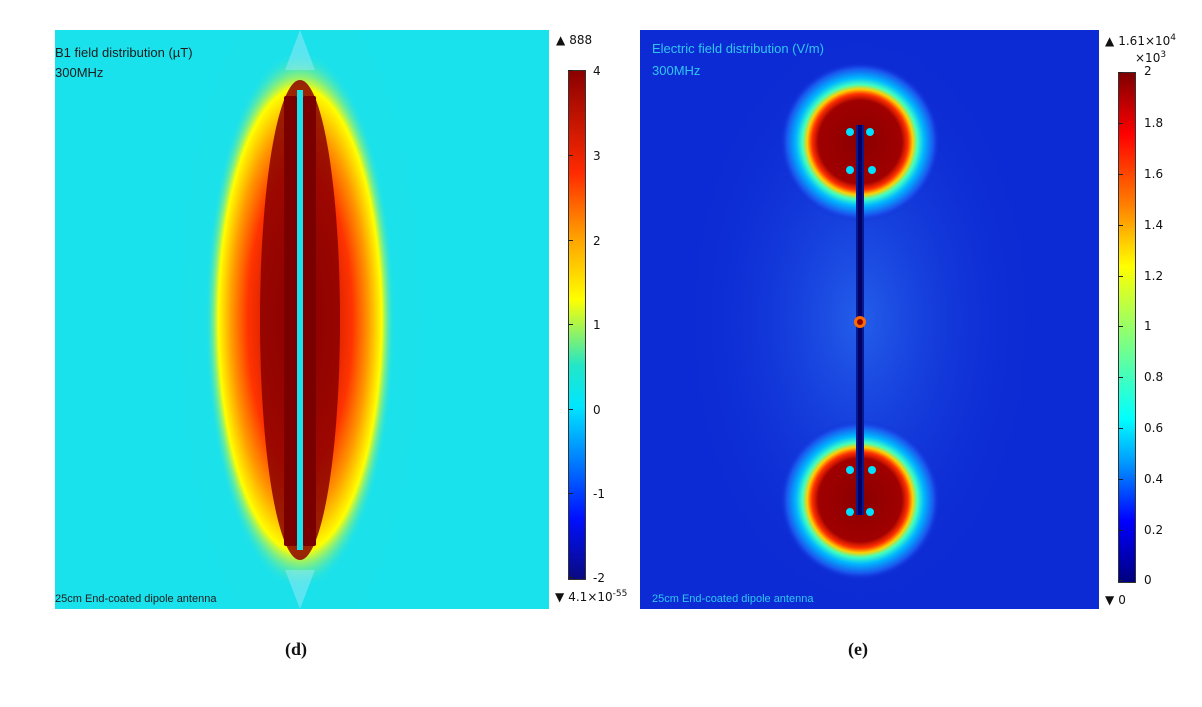 This screenshot has width=1202, height=707. I want to click on colorbar-tick: 4, so click(597, 71).